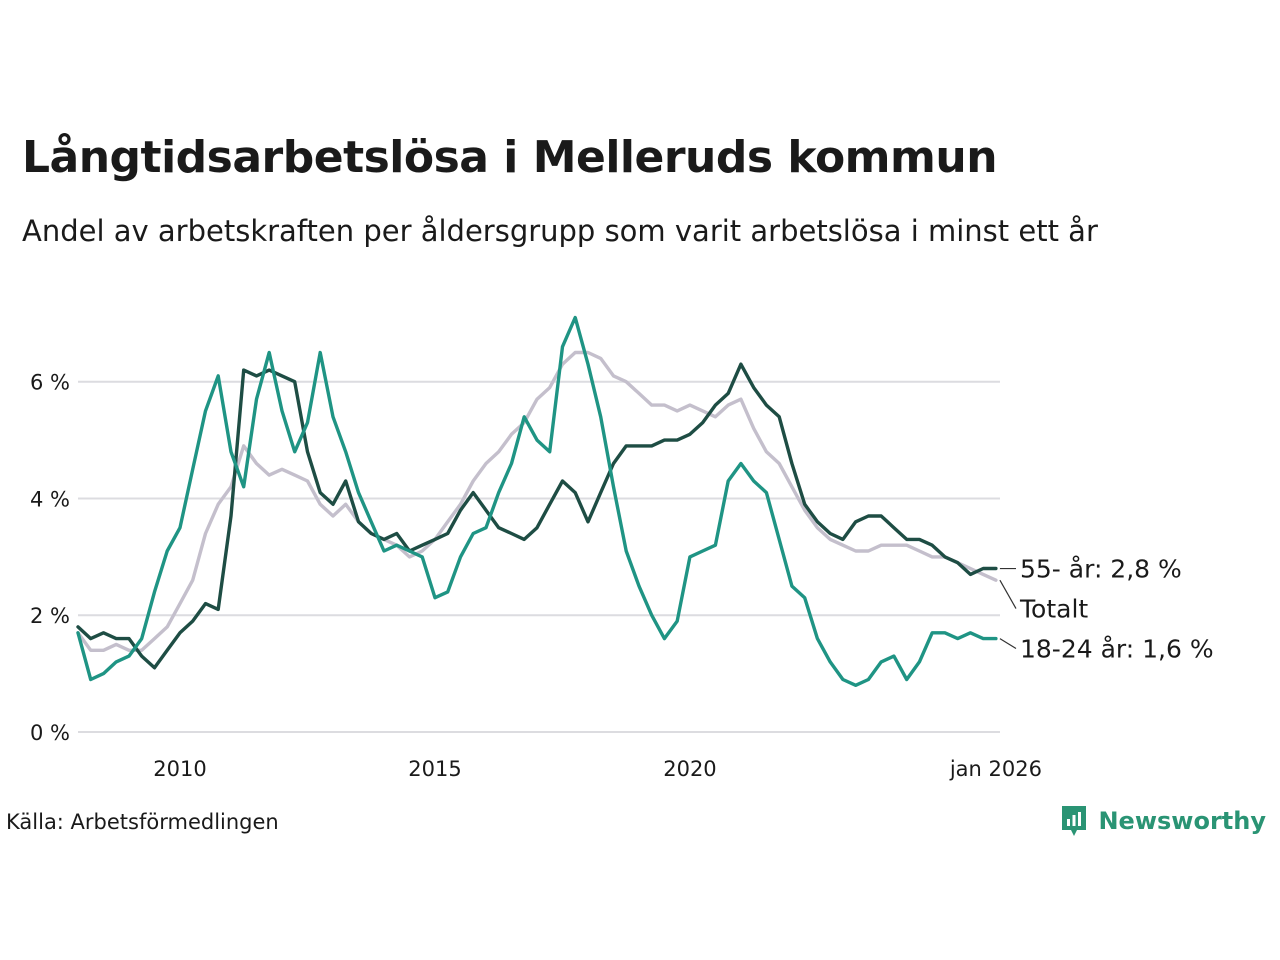  Describe the element at coordinates (50, 558) in the screenshot. I see `y-axis-ticks: 0 % 2 % 4 % 6 %` at that location.